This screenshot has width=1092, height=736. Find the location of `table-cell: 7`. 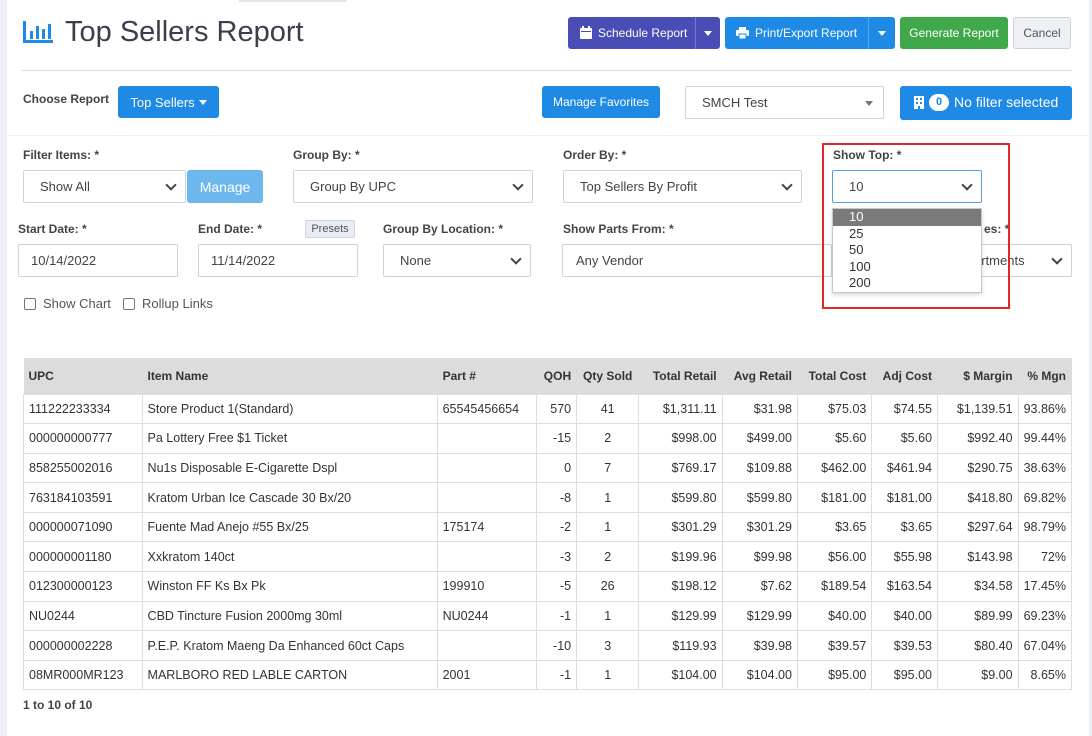

table-cell: 7 is located at coordinates (608, 468).